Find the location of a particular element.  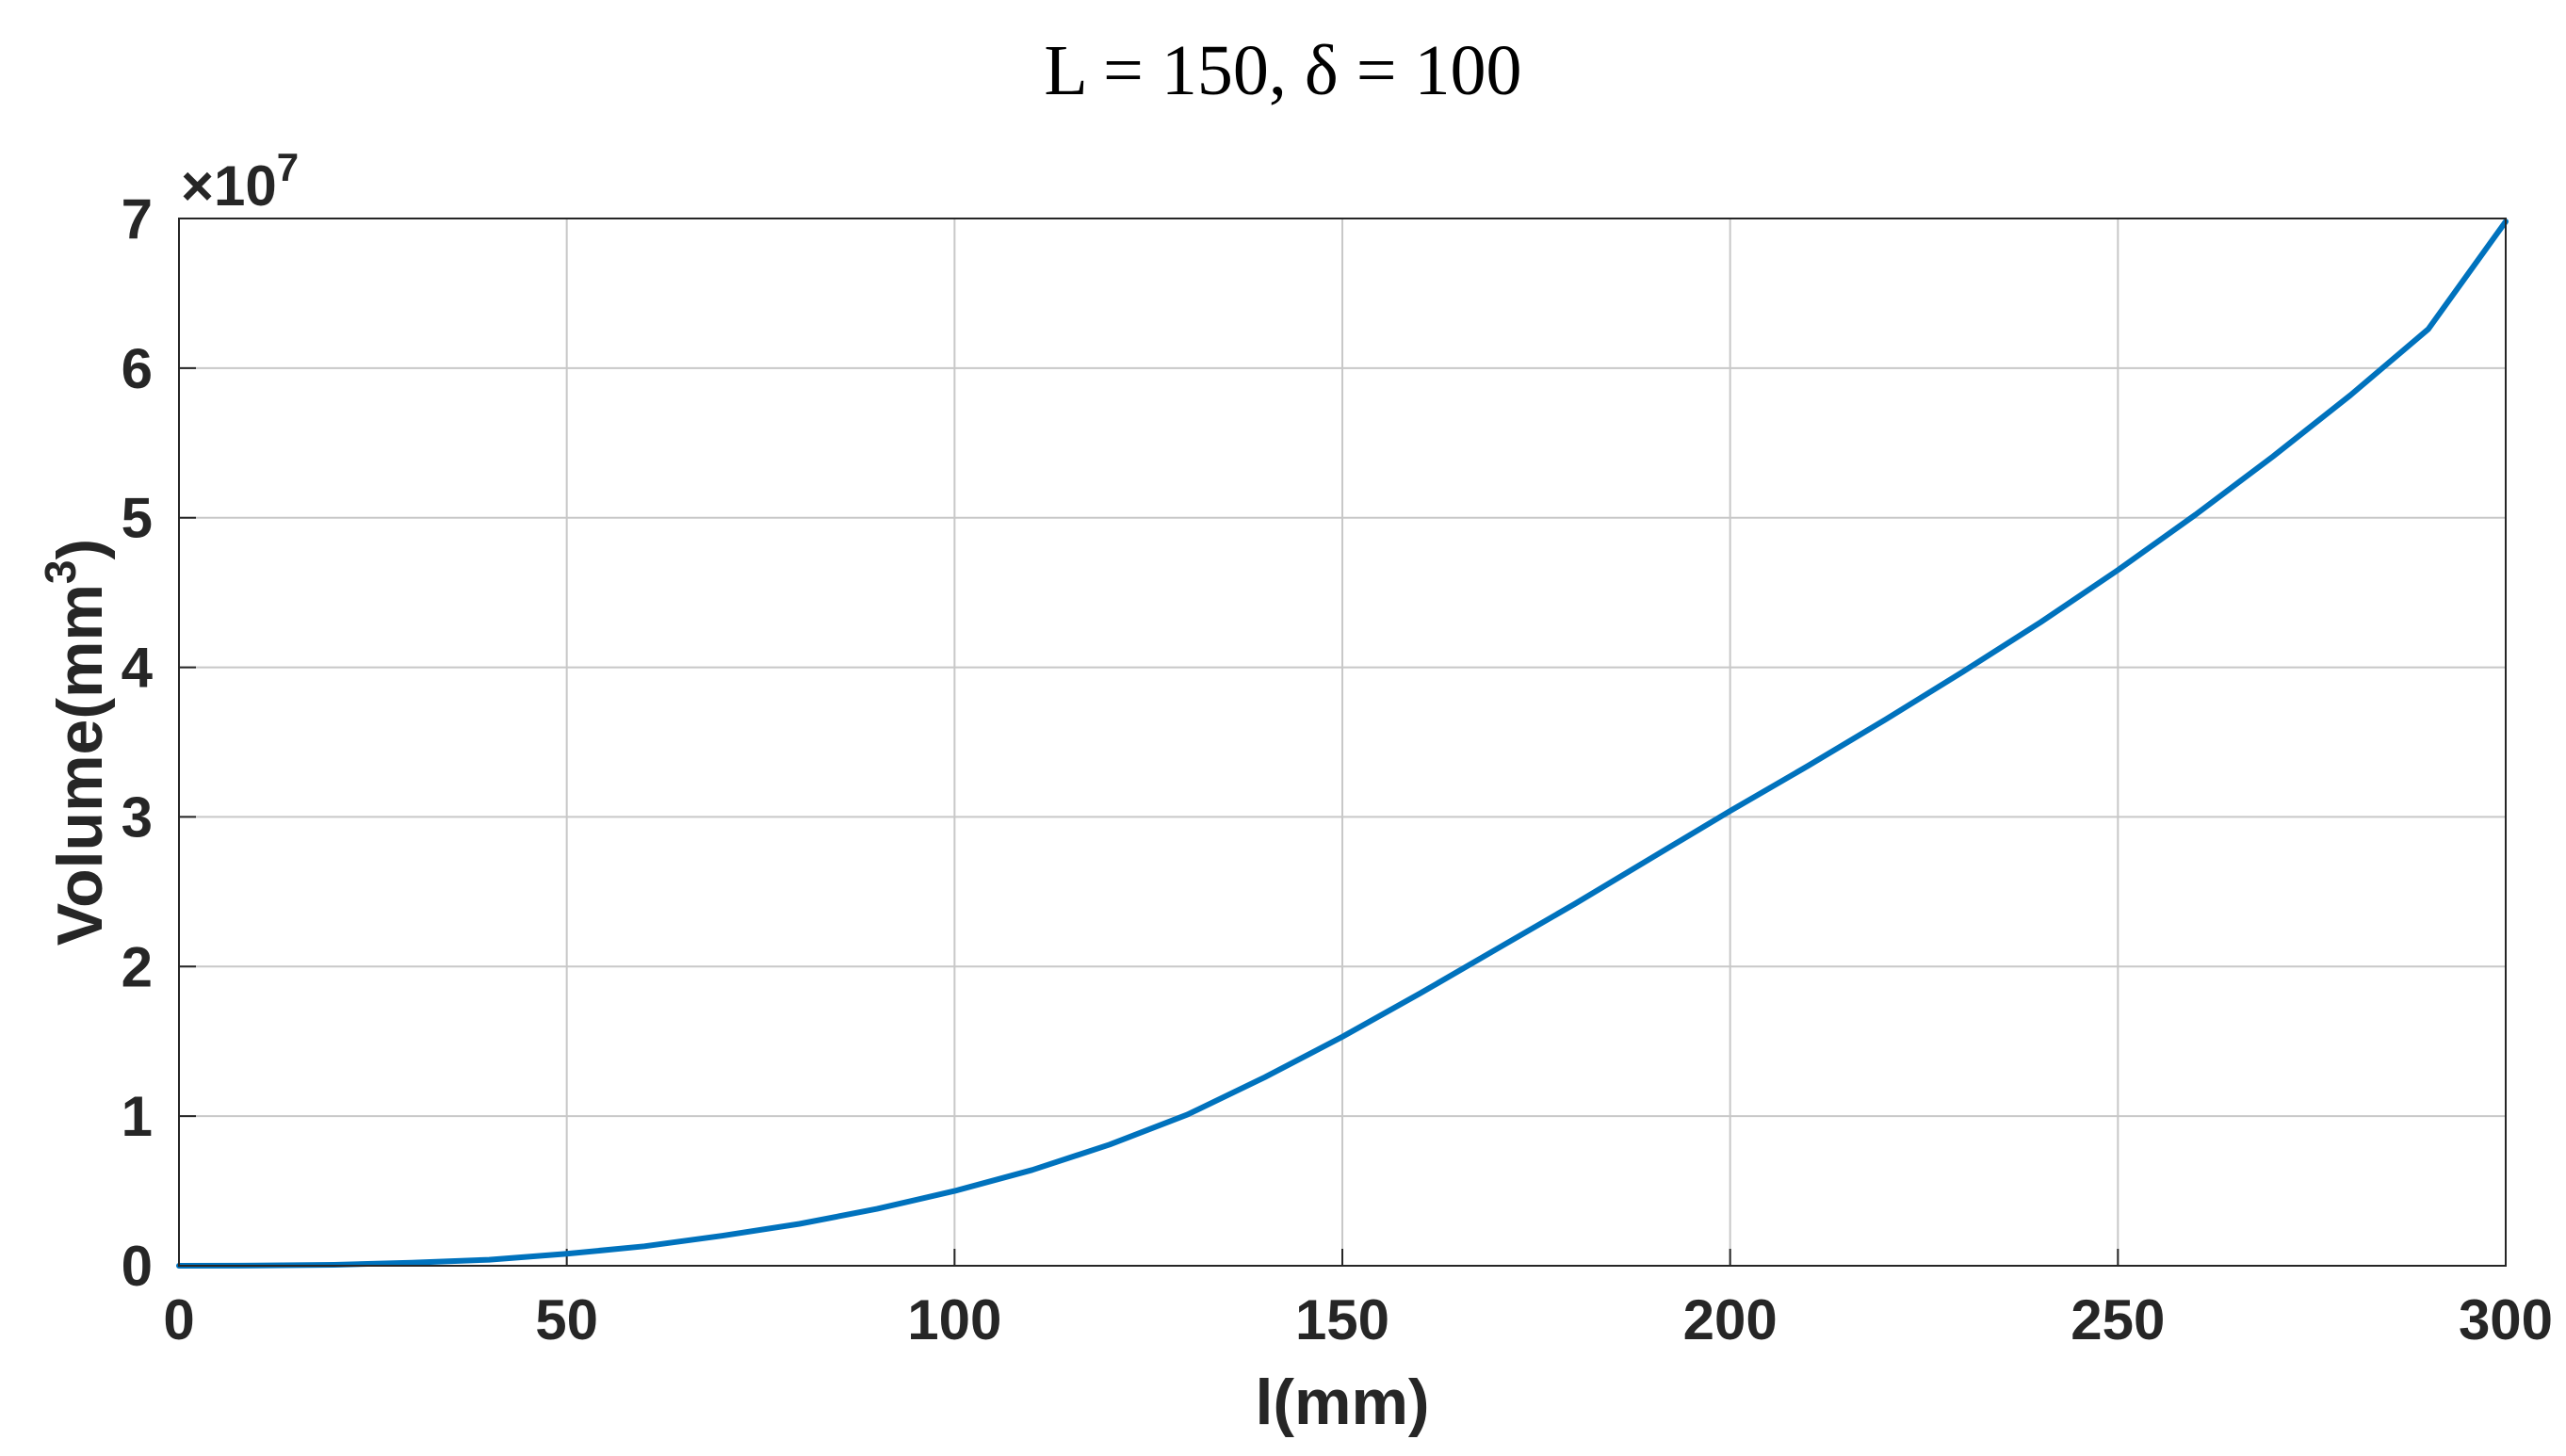

y-multiplier-base: ×10 is located at coordinates (229, 186).